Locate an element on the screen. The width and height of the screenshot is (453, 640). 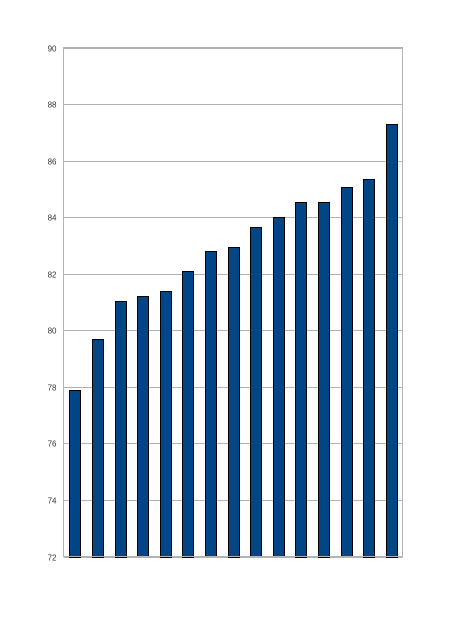
y-tick-label: 78 is located at coordinates (52, 388).